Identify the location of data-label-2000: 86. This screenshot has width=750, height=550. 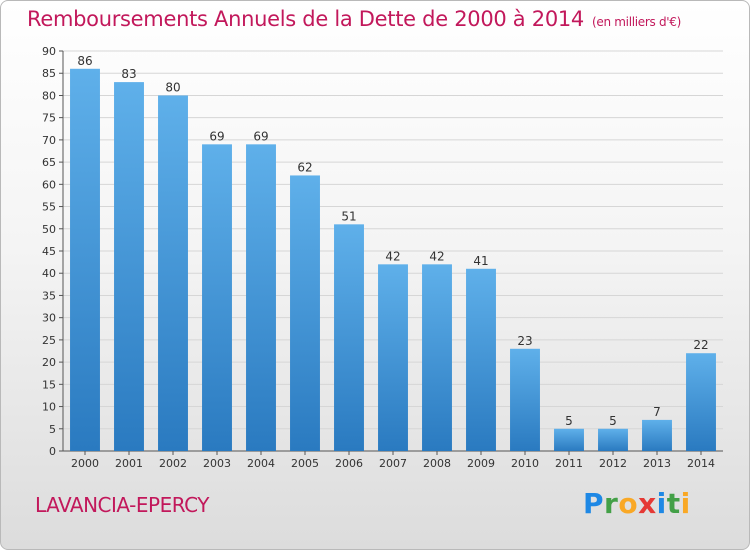
(84, 61).